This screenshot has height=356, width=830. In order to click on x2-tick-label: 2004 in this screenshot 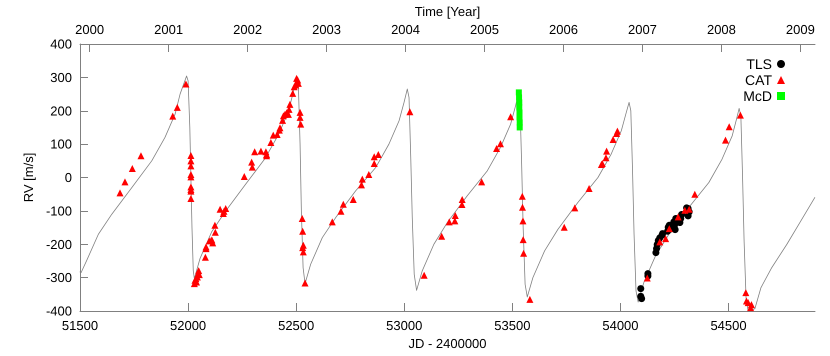, I will do `click(405, 29)`.